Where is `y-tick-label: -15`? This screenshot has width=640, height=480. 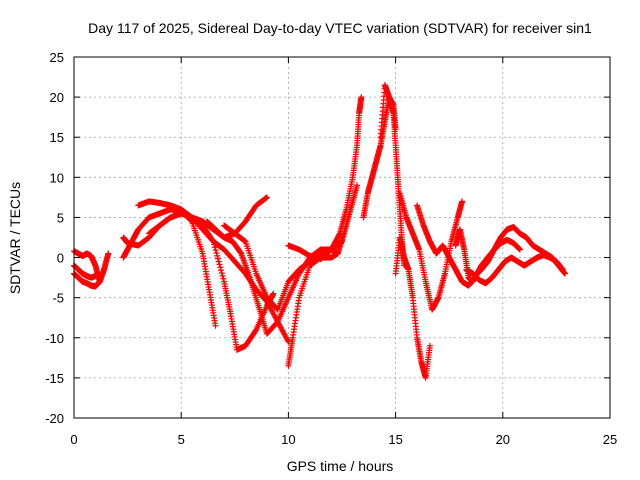 y-tick-label: -15 is located at coordinates (54, 378).